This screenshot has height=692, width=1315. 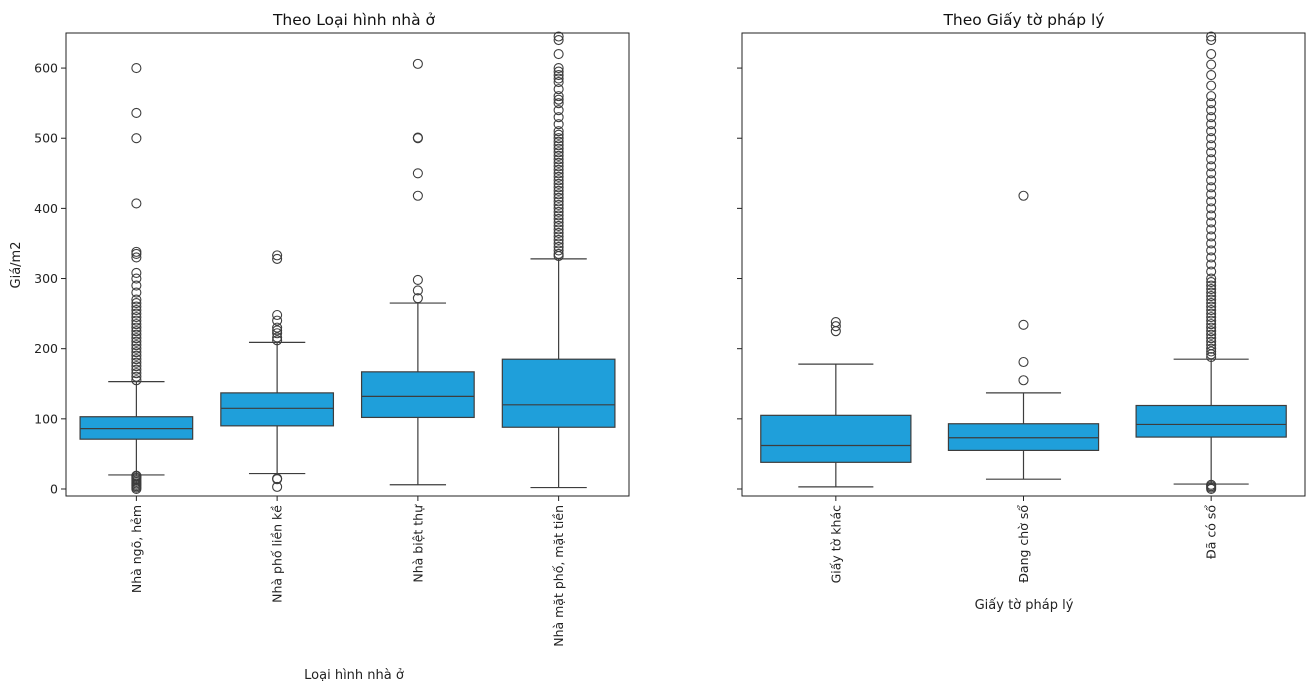 What do you see at coordinates (46, 348) in the screenshot?
I see `y-tick-label: 200` at bounding box center [46, 348].